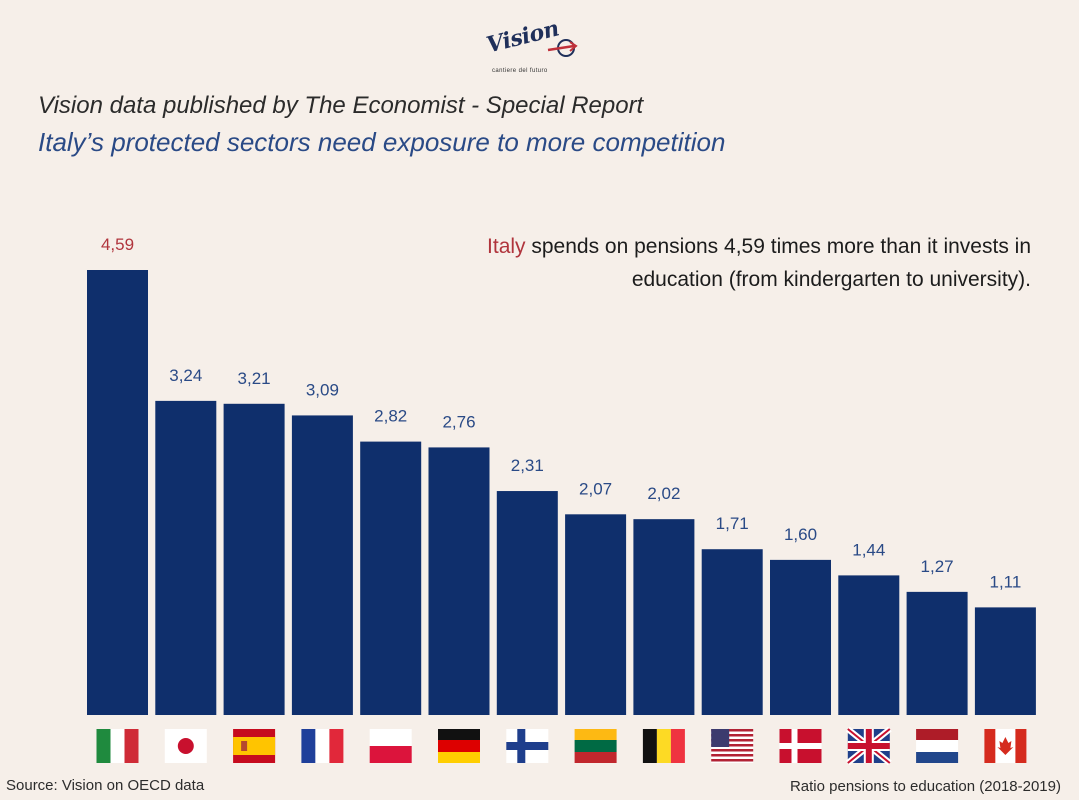  I want to click on belgium-flag-icon, so click(663, 746).